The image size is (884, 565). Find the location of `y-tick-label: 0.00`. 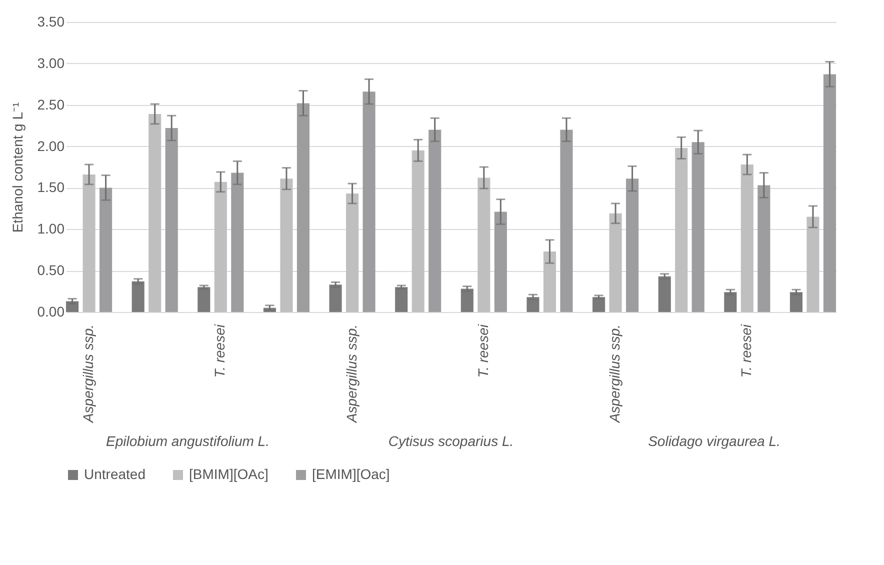

y-tick-label: 0.00 is located at coordinates (51, 312).